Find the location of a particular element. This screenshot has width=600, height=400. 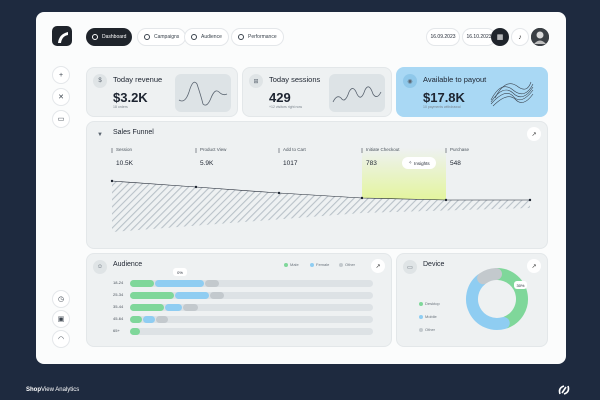

funnel-stage-label: Session is located at coordinates (124, 149).